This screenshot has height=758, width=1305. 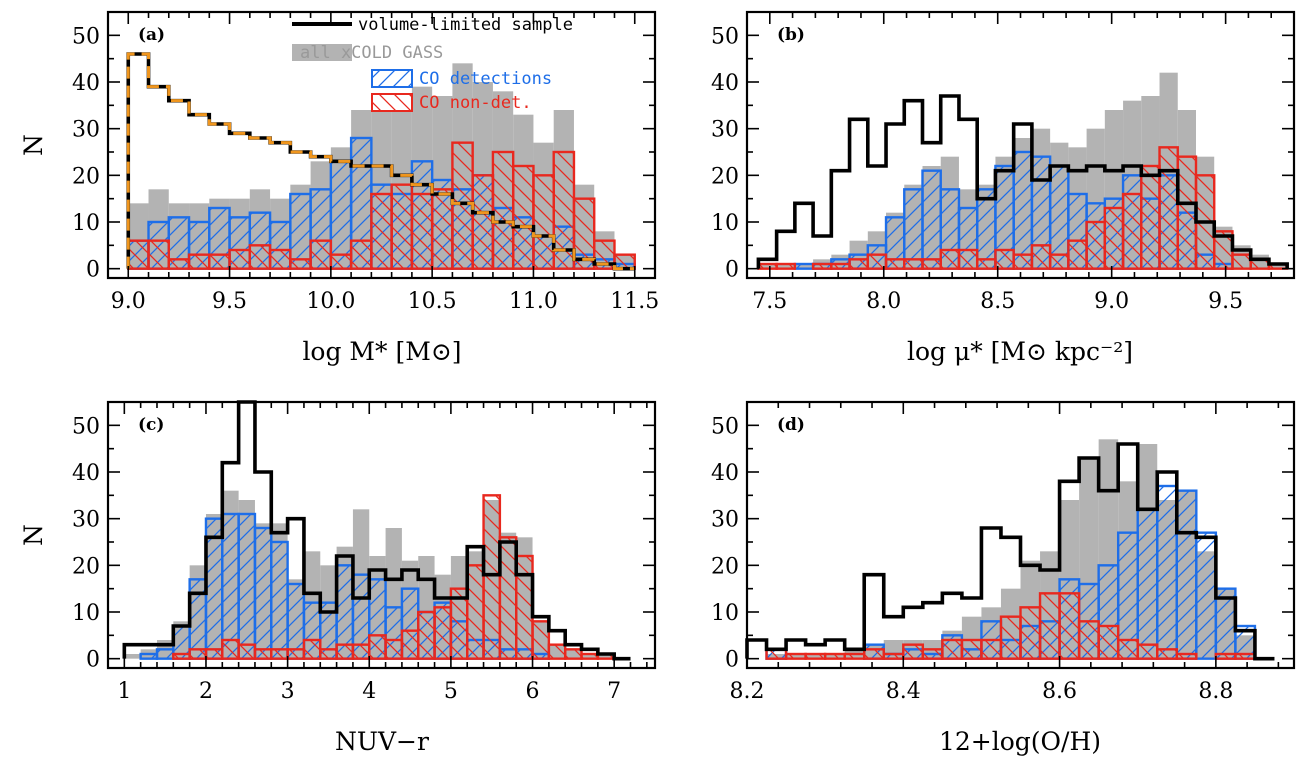 What do you see at coordinates (124, 691) in the screenshot?
I see `x-tick-label: 1` at bounding box center [124, 691].